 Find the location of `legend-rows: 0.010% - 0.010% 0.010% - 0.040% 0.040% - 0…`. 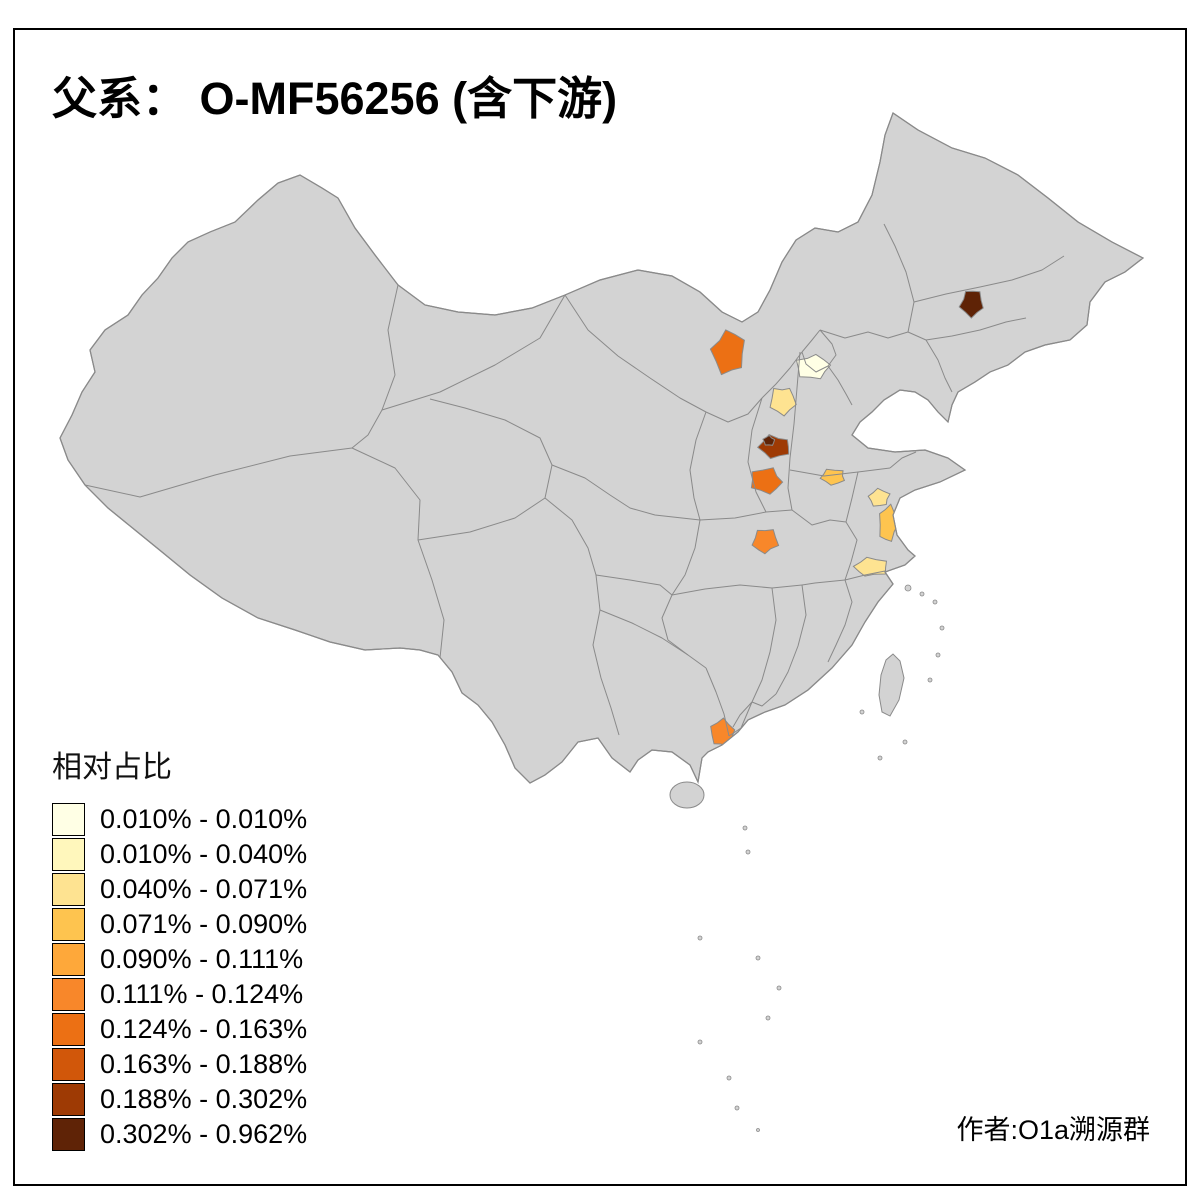

legend-rows: 0.010% - 0.010% 0.010% - 0.040% 0.040% - 0… is located at coordinates (179, 977).